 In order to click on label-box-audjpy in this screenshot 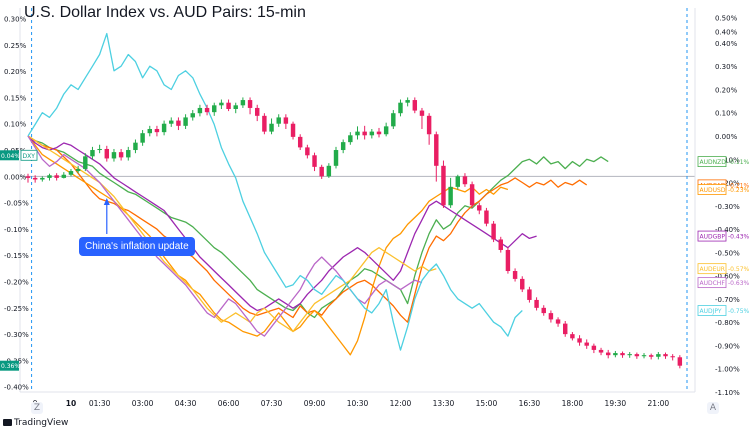, I will do `click(712, 310)`.